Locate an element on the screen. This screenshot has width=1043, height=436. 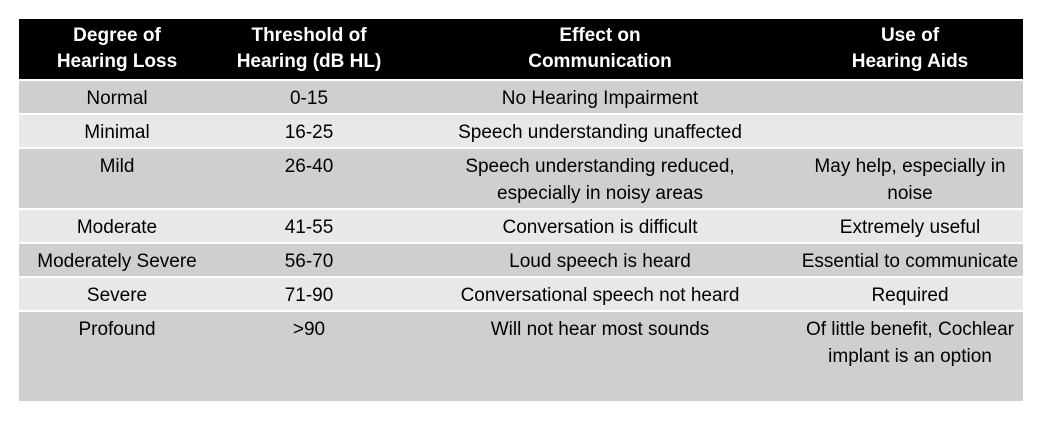
cell-degree: Minimal is located at coordinates (117, 130).